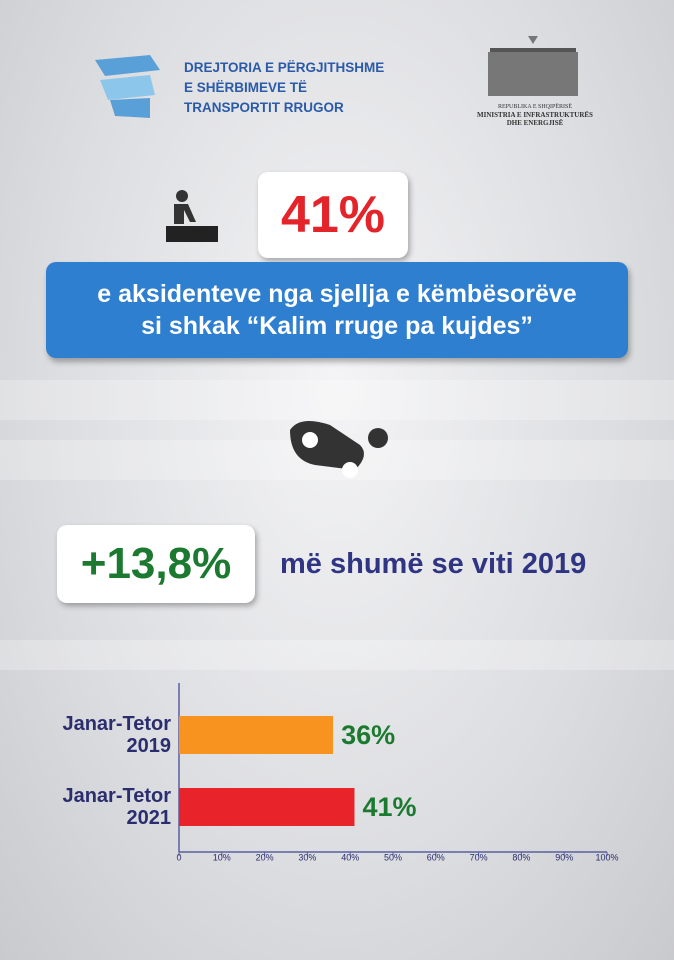 The height and width of the screenshot is (960, 674). I want to click on x-tick-label: 20%, so click(265, 857).